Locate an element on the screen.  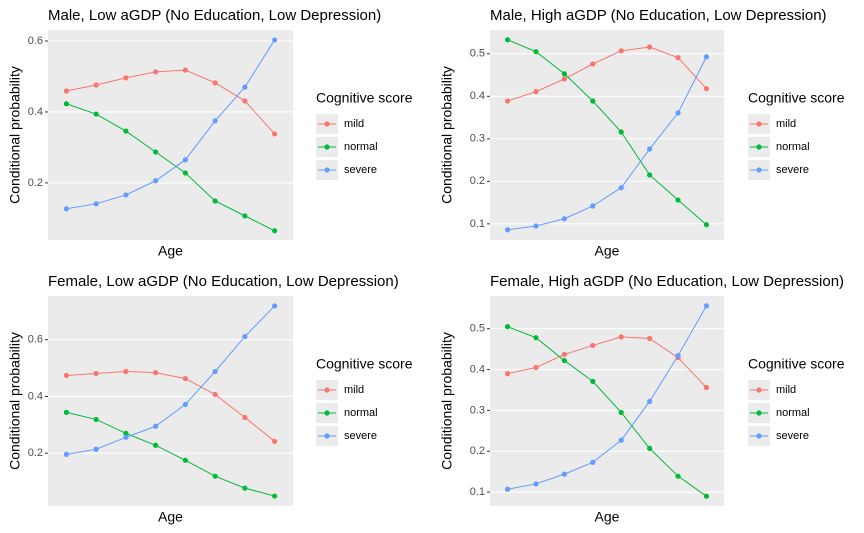
y-tick-label: 0.1 is located at coordinates (477, 492).